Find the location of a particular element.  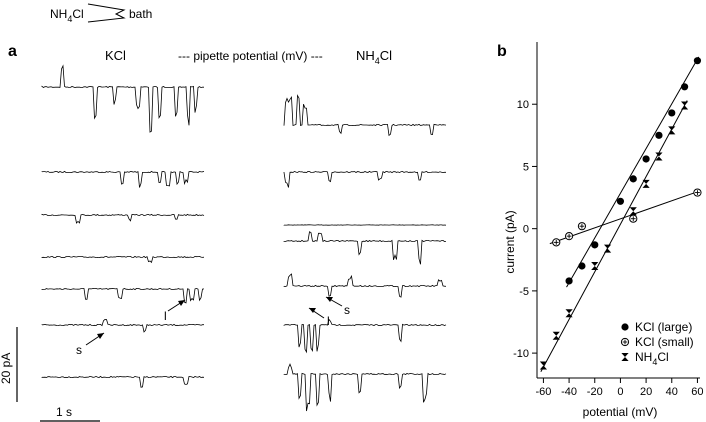

y-tick-label: -5 is located at coordinates (524, 292).